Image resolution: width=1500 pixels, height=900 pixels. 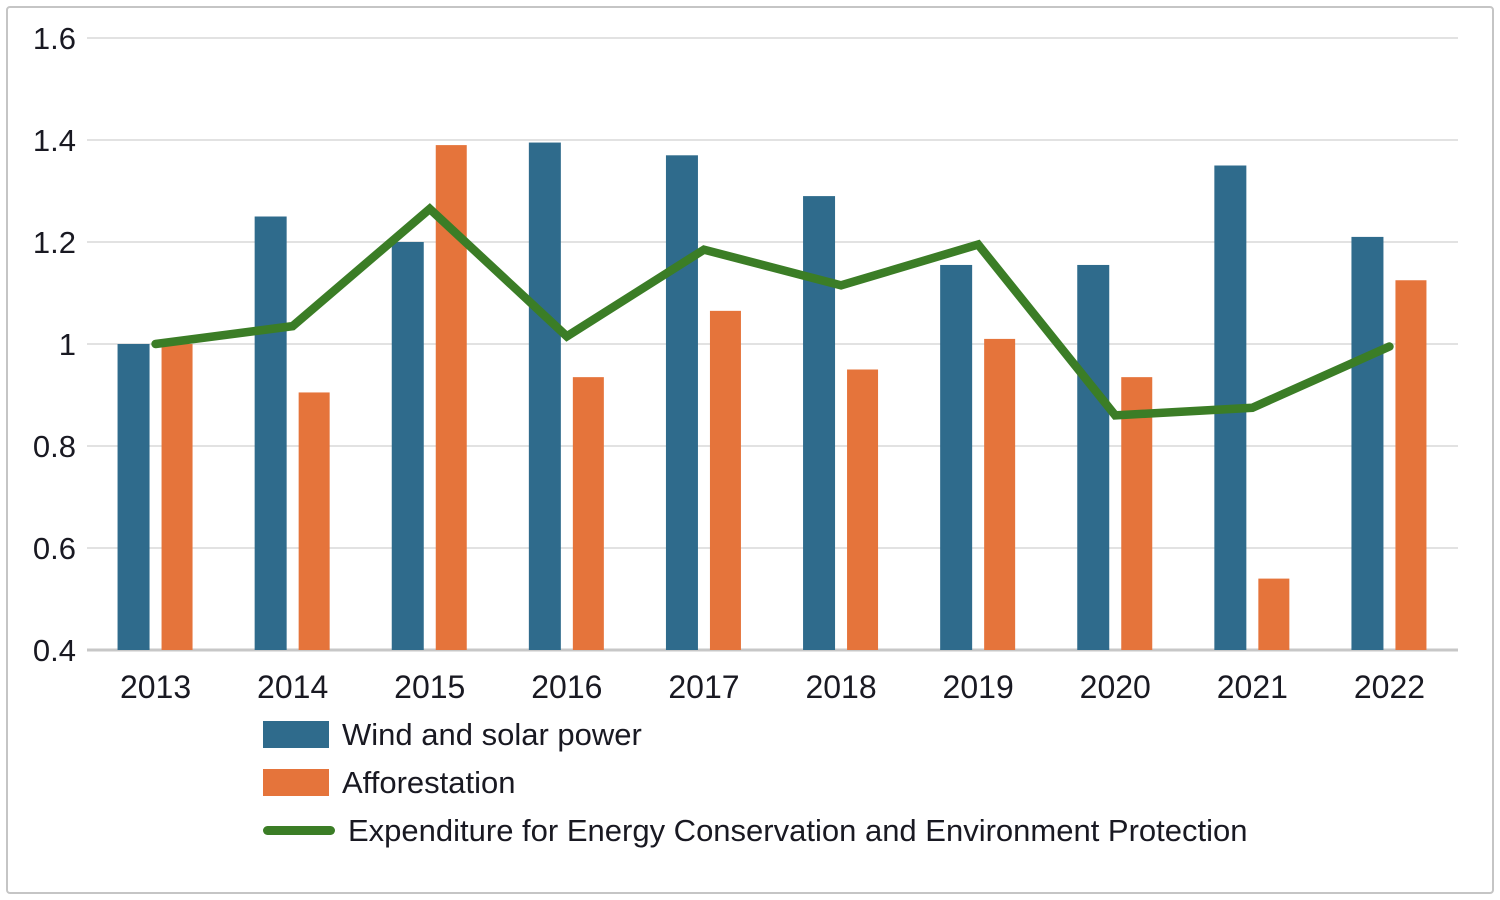 What do you see at coordinates (956, 457) in the screenshot?
I see `bar-wind-and-solar-power-2019` at bounding box center [956, 457].